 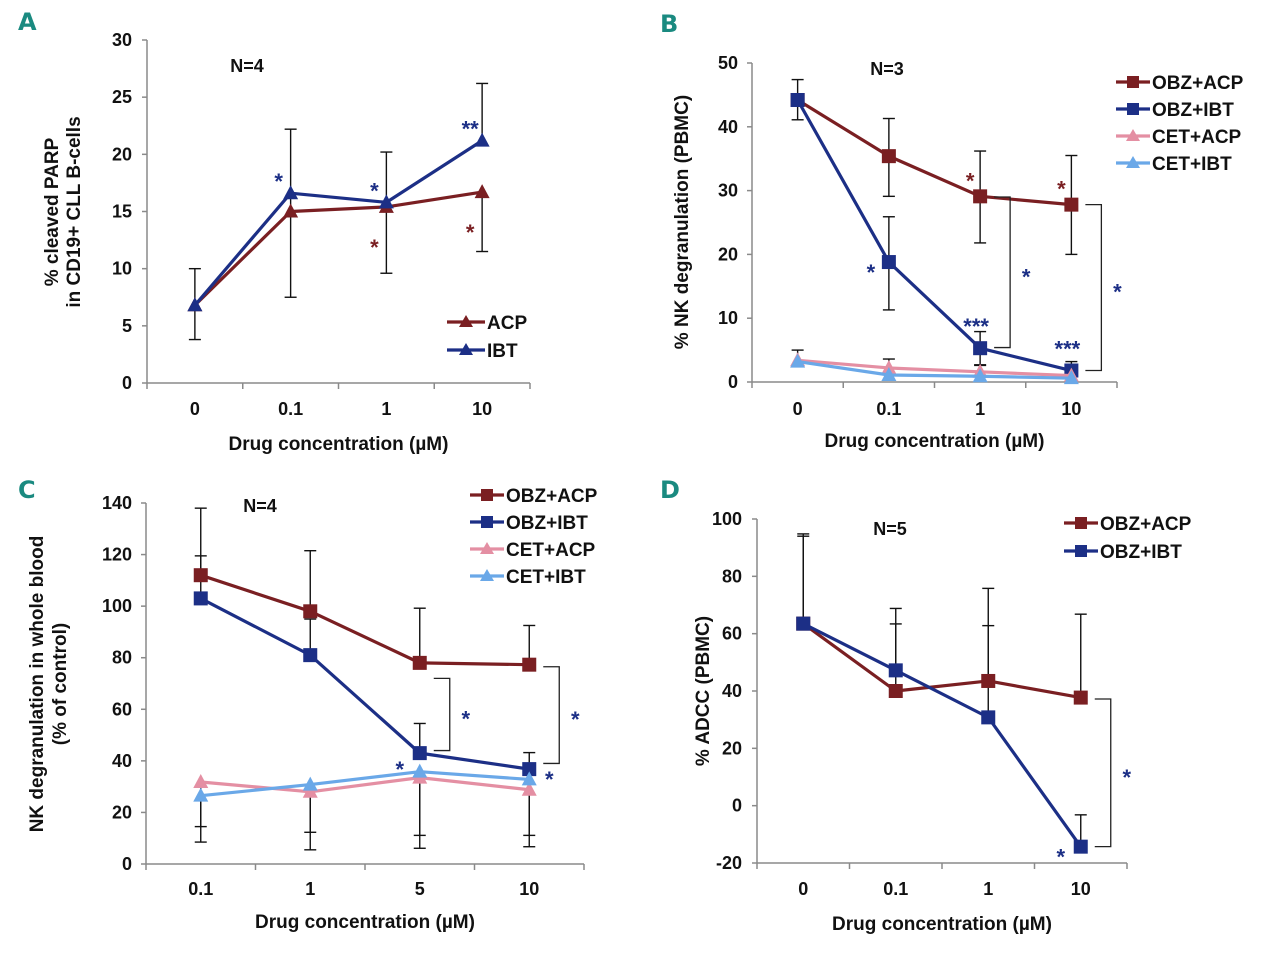 What do you see at coordinates (420, 889) in the screenshot?
I see `x-tick-label: 5` at bounding box center [420, 889].